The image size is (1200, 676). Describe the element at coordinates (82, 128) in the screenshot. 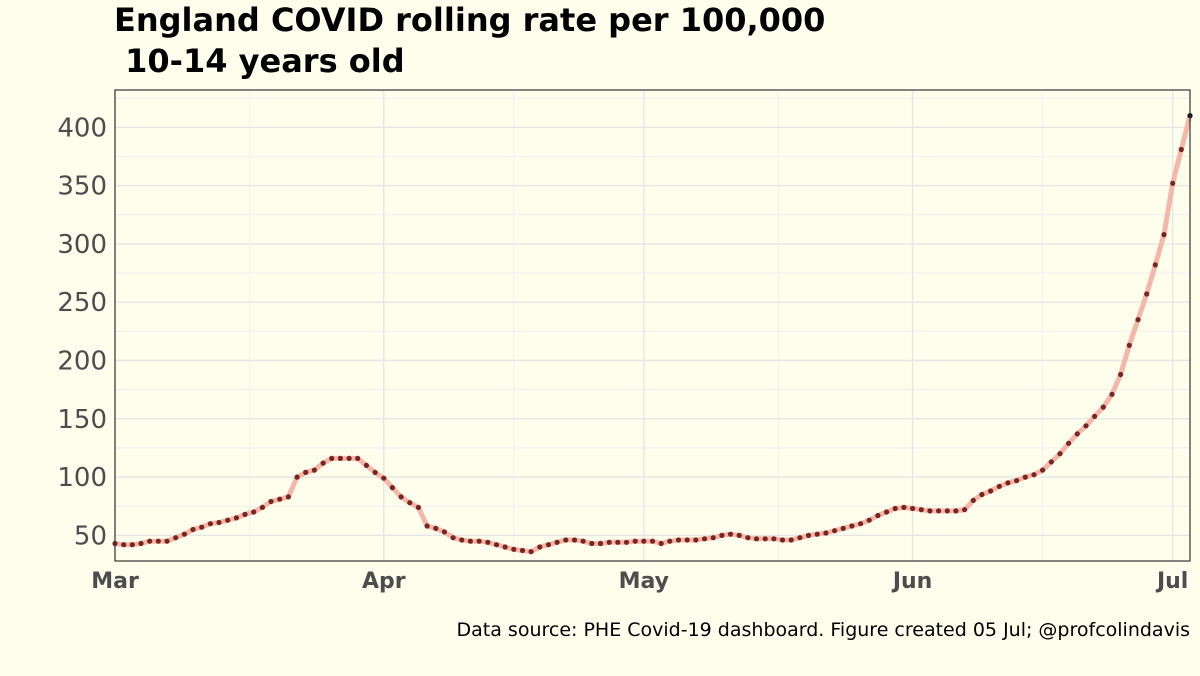

I see `y-tick-label: 400` at that location.